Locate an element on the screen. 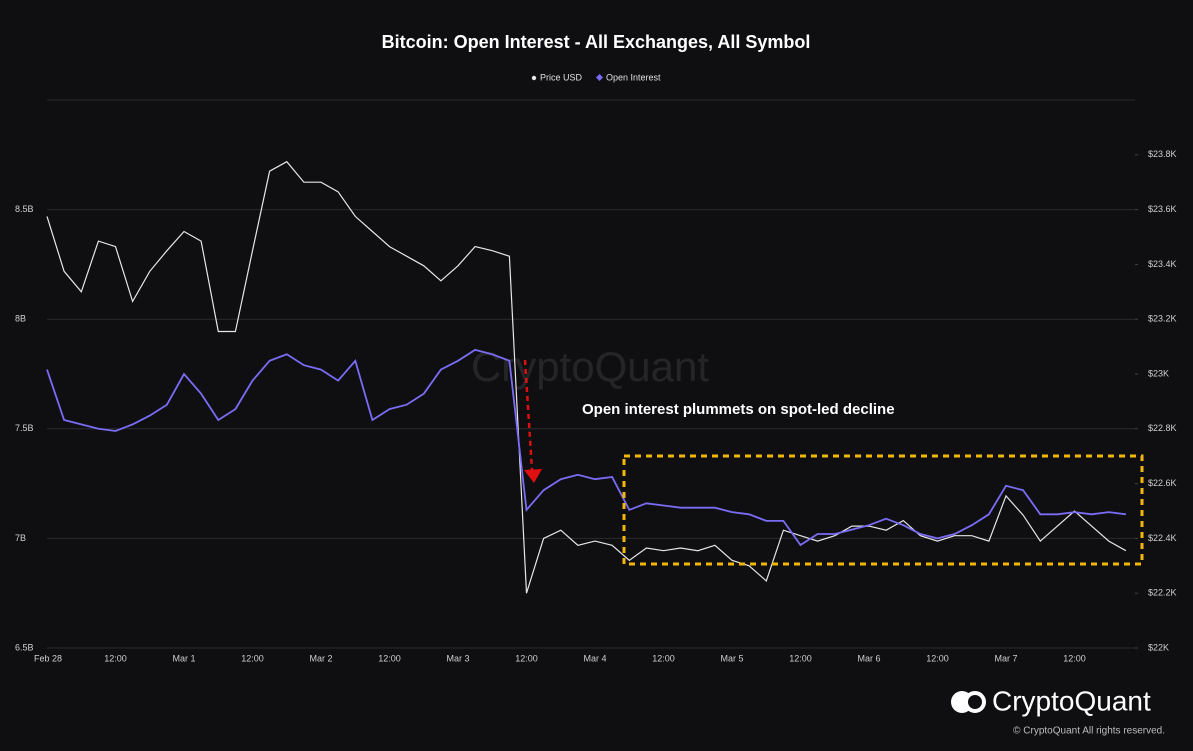 The height and width of the screenshot is (751, 1193). arrow-head is located at coordinates (533, 476).